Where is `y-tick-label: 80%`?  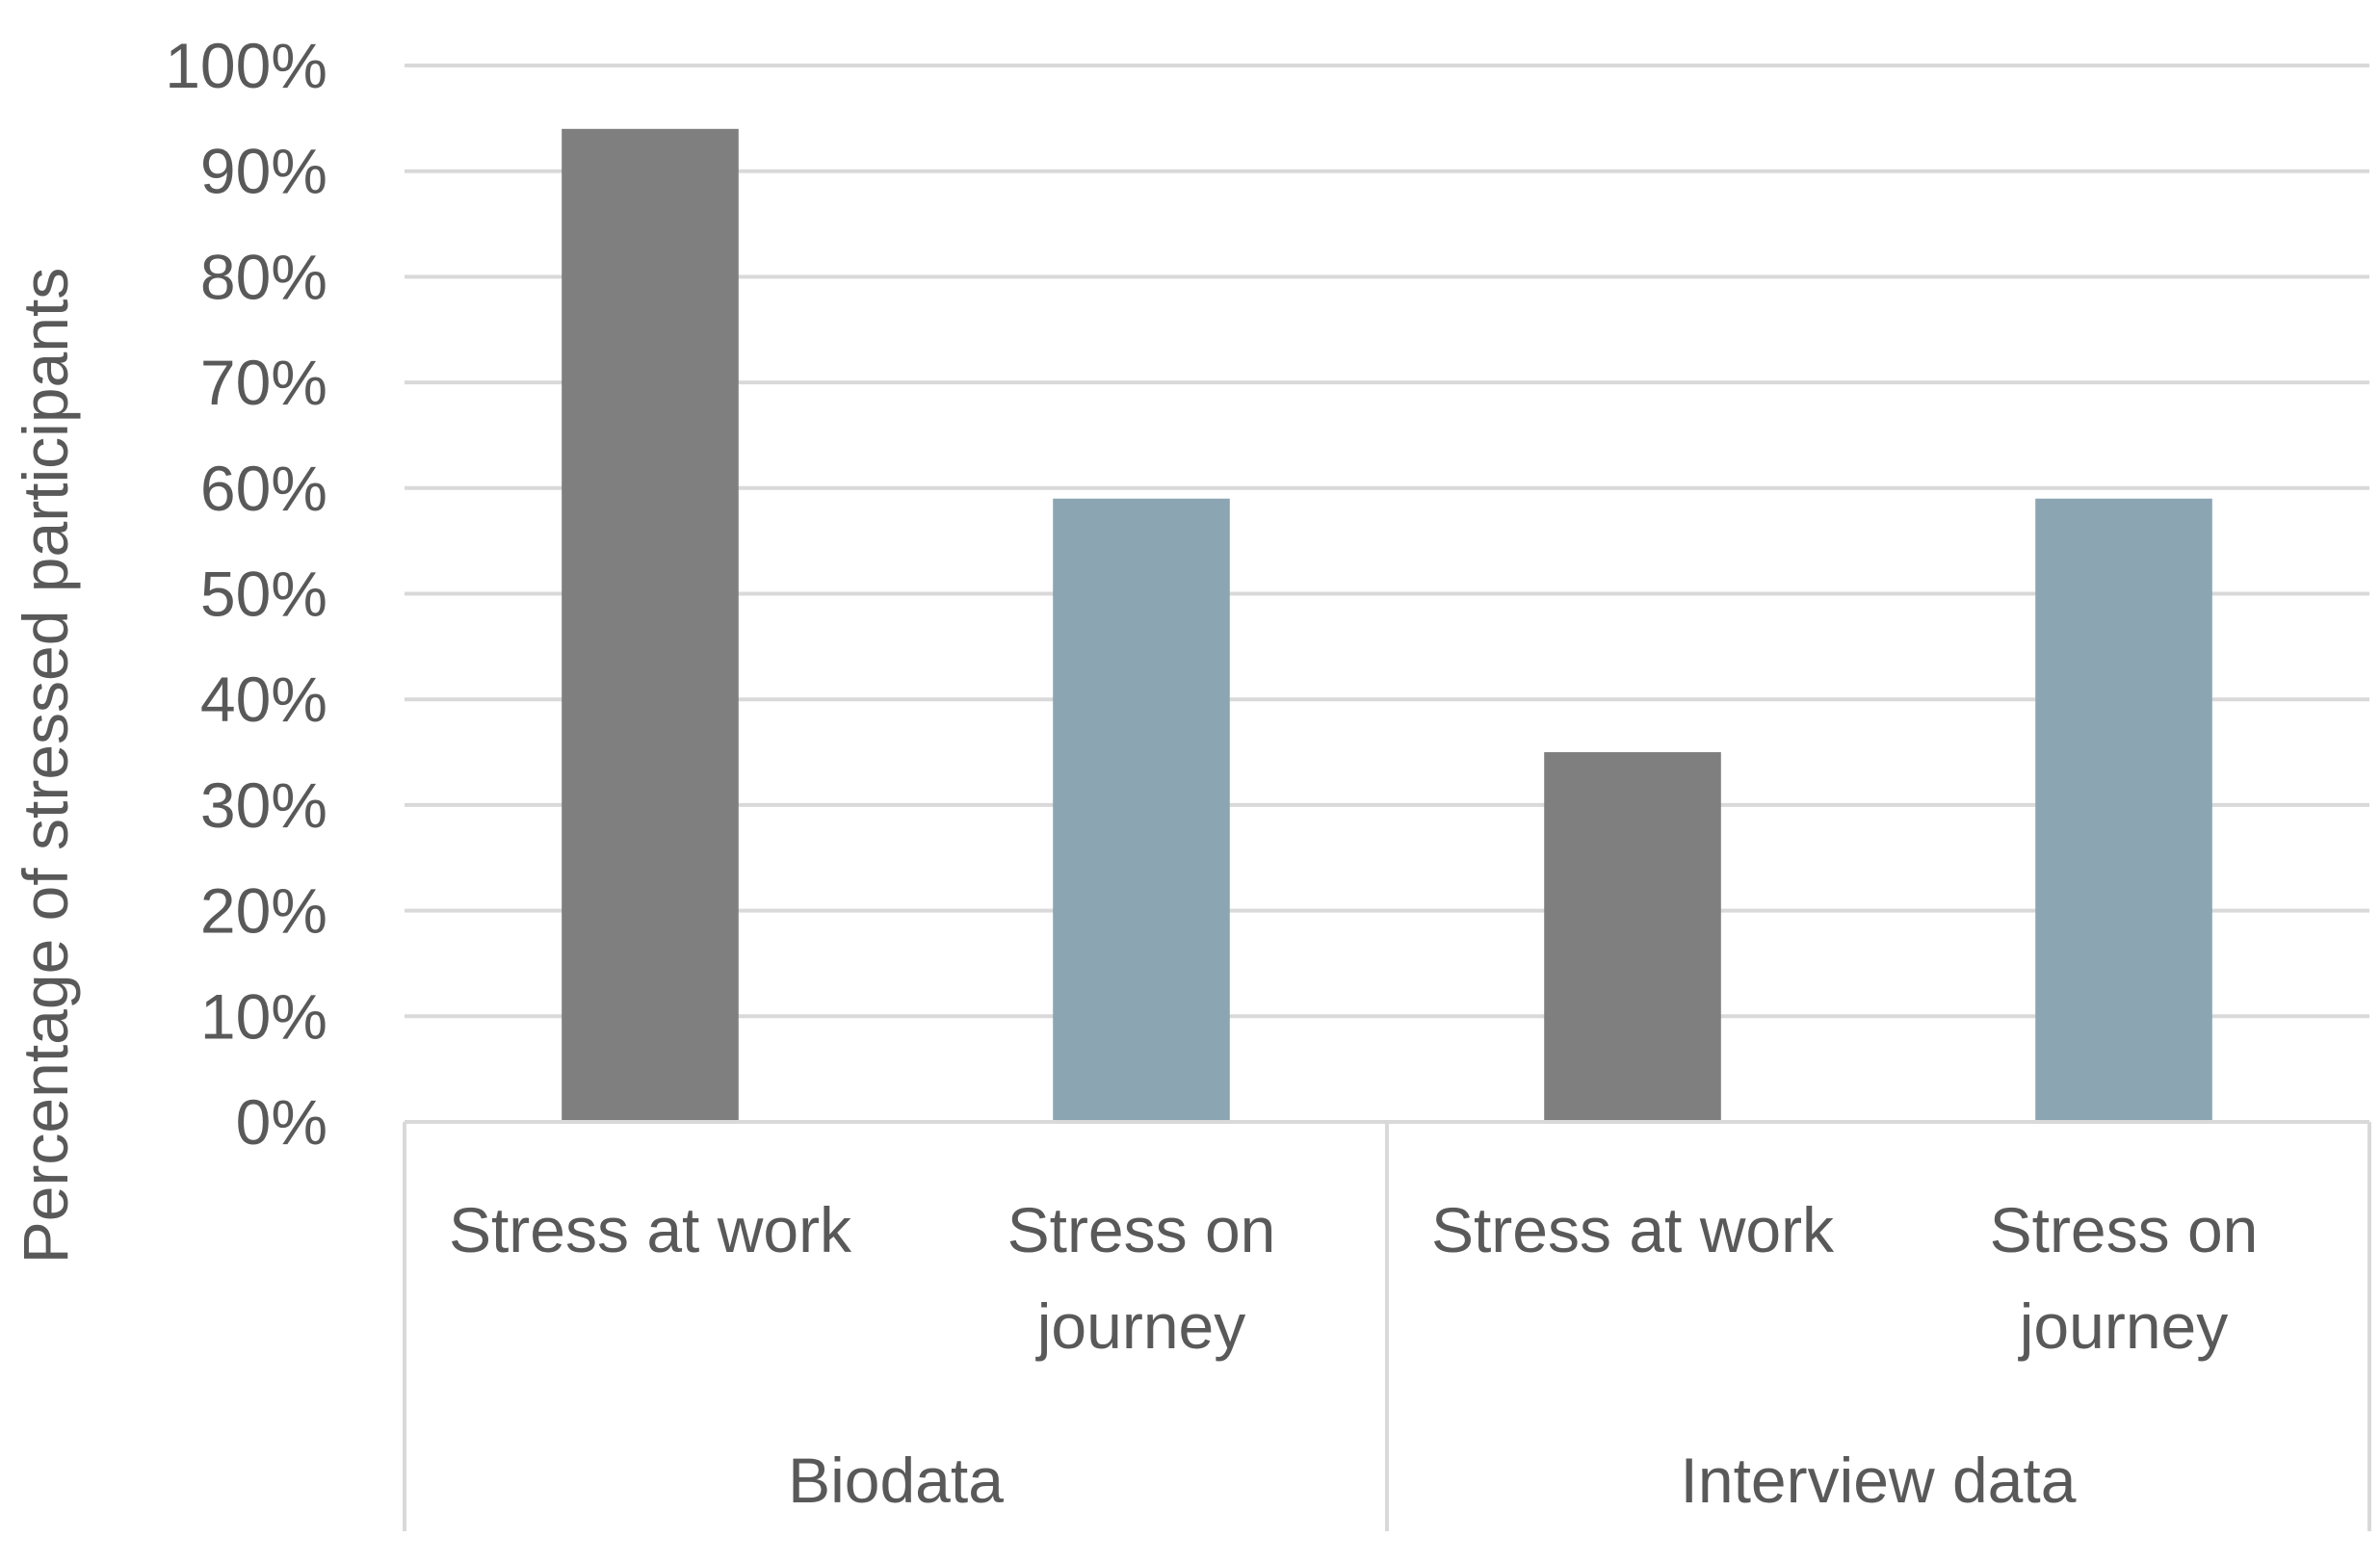 y-tick-label: 80% is located at coordinates (264, 276).